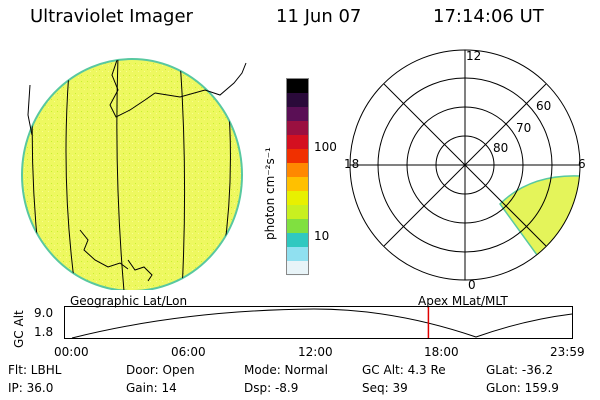  Describe the element at coordinates (522, 388) in the screenshot. I see `glon-status: GLon: 159.9` at that location.